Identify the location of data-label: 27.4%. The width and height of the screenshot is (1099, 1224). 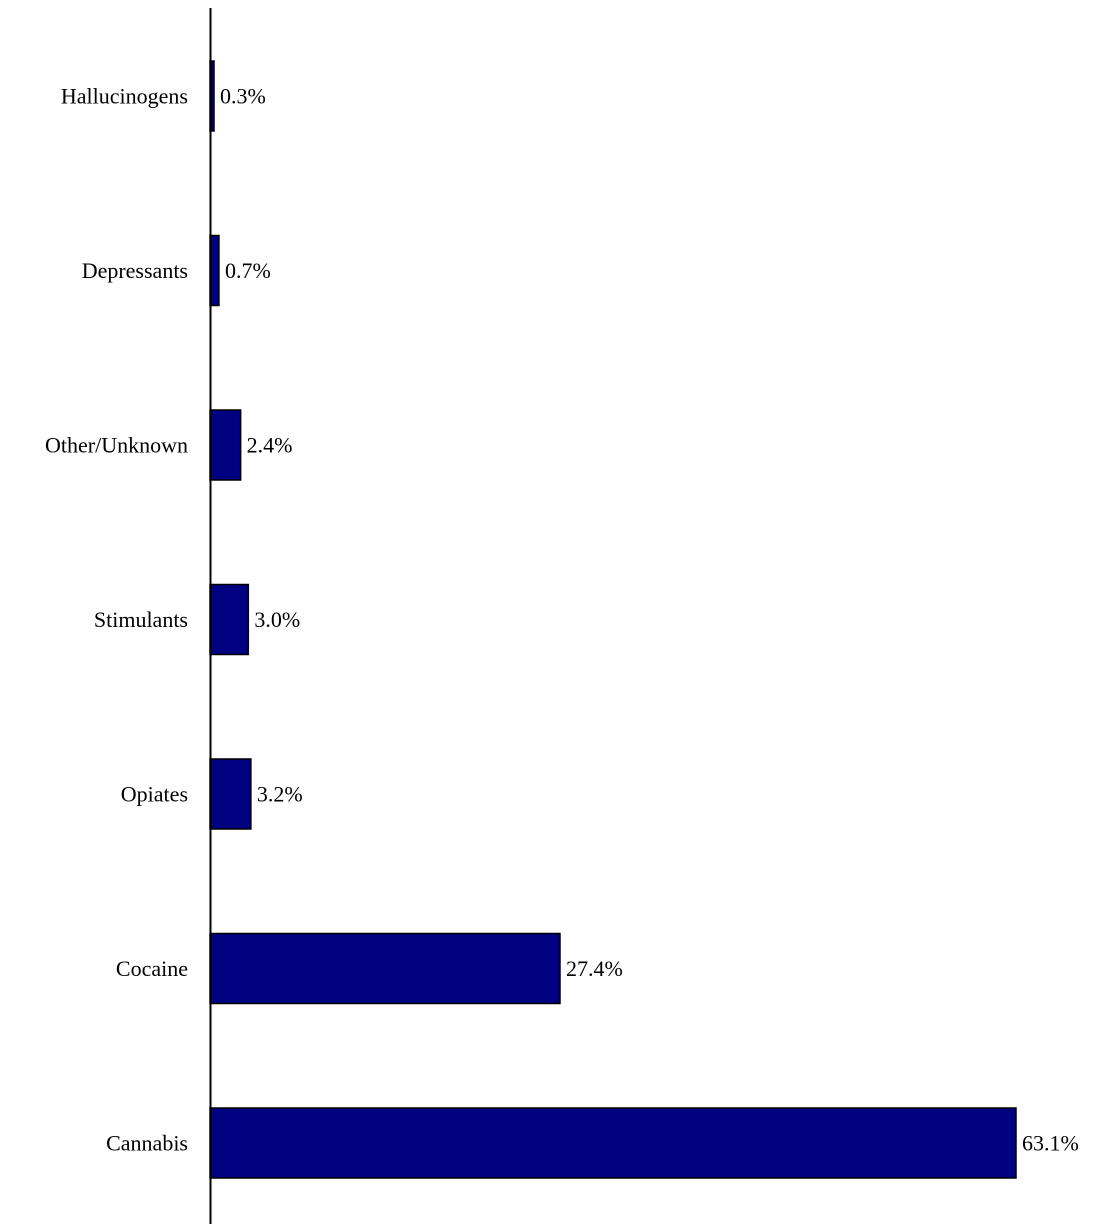
(594, 968).